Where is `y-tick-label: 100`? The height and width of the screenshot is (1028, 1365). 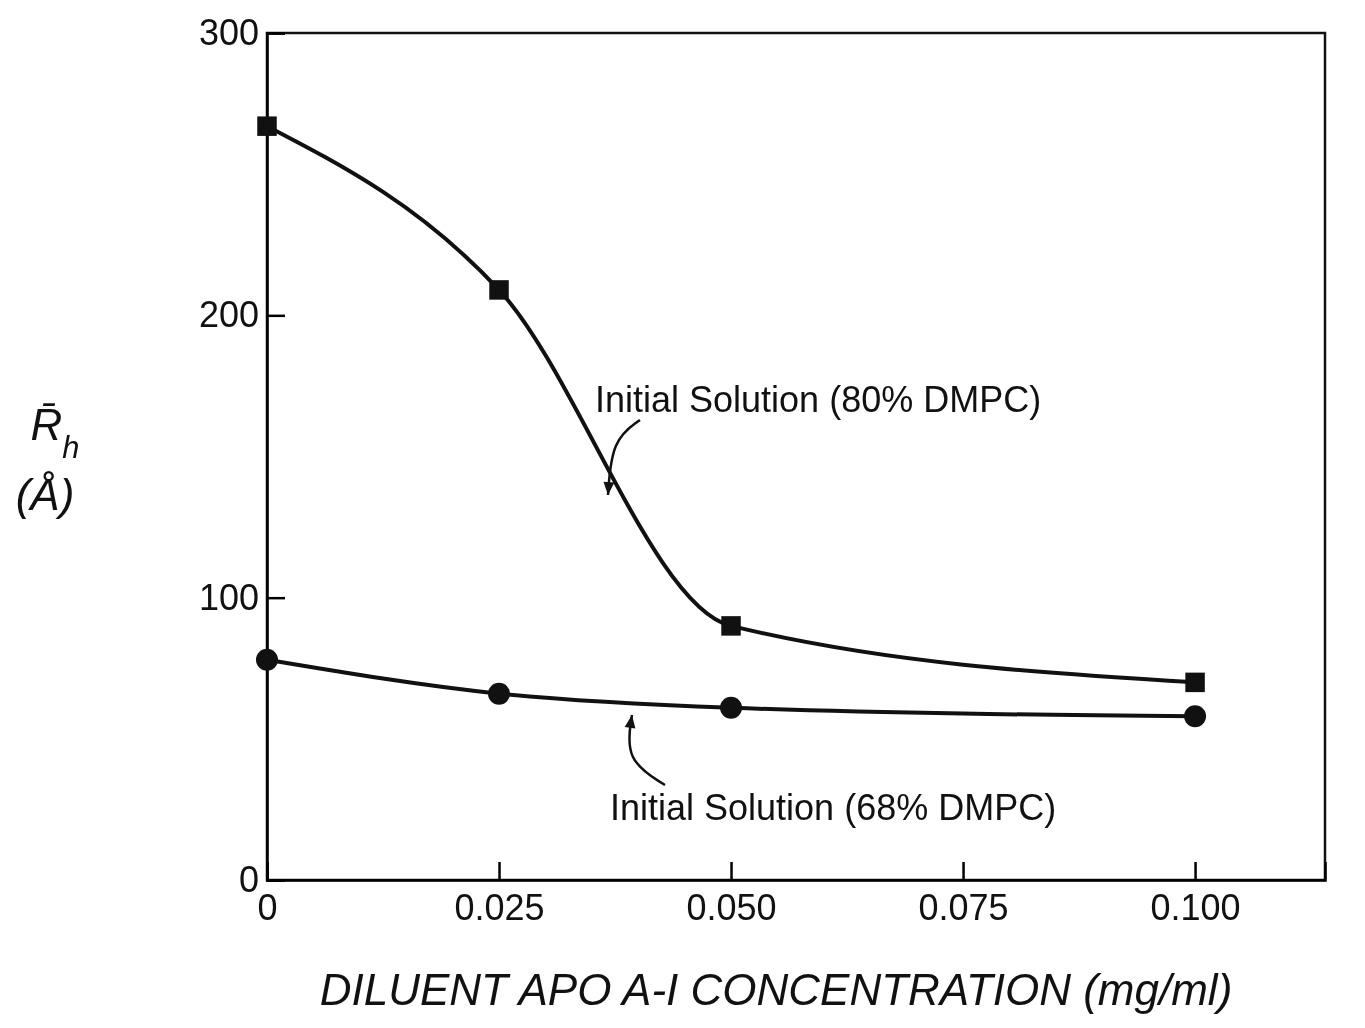
y-tick-label: 100 is located at coordinates (228, 597).